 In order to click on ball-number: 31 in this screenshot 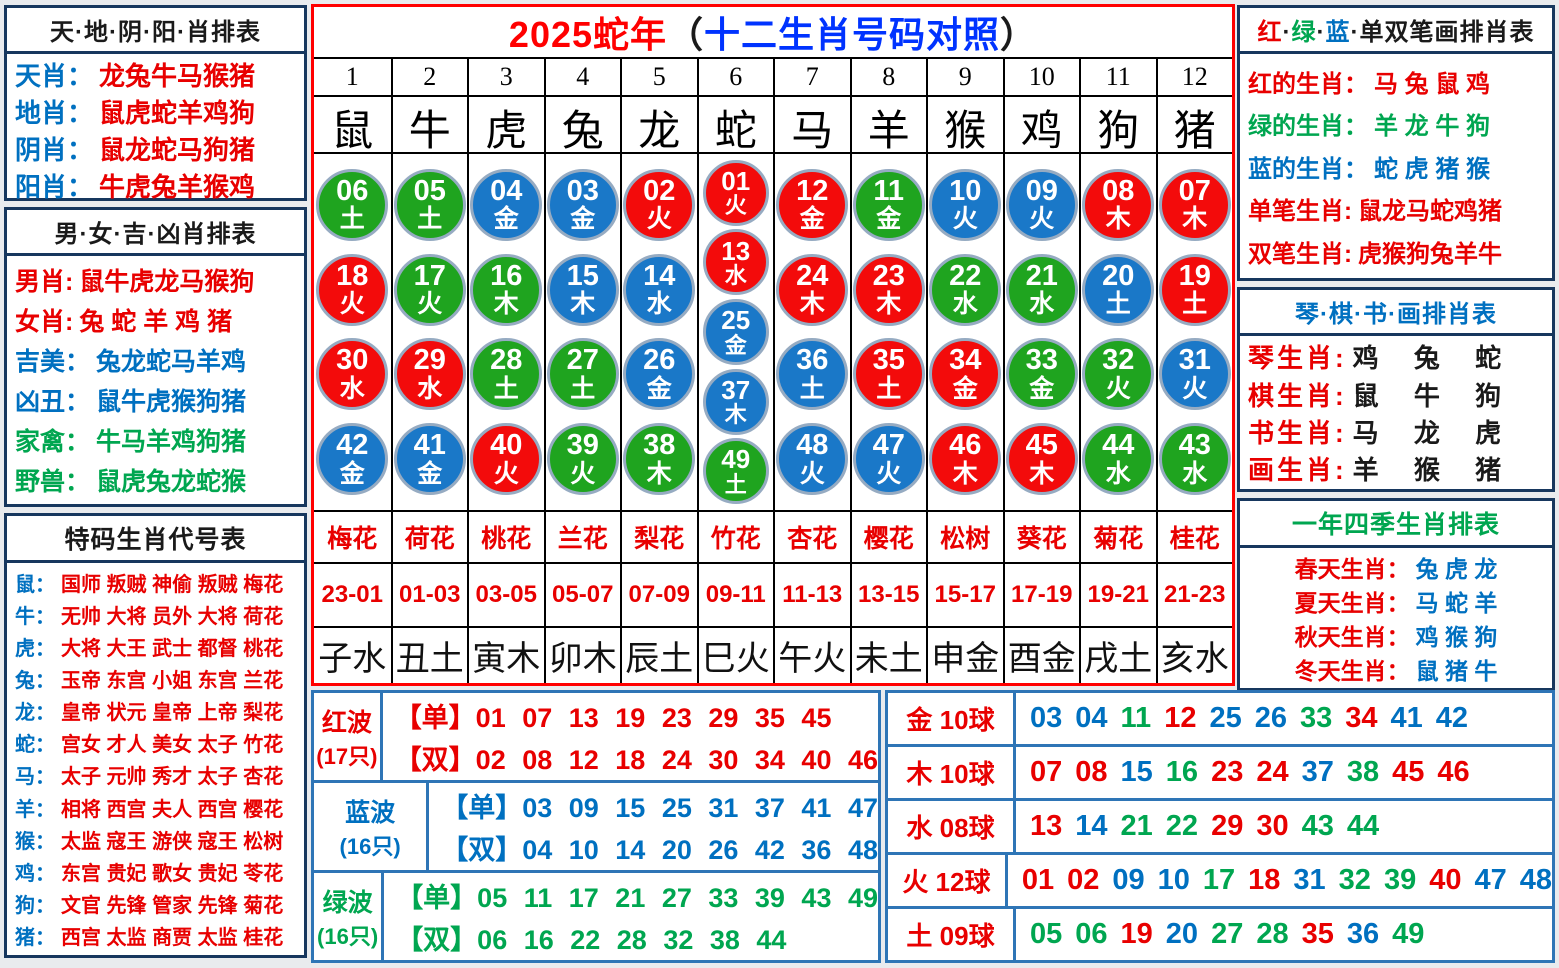, I will do `click(1194, 360)`.